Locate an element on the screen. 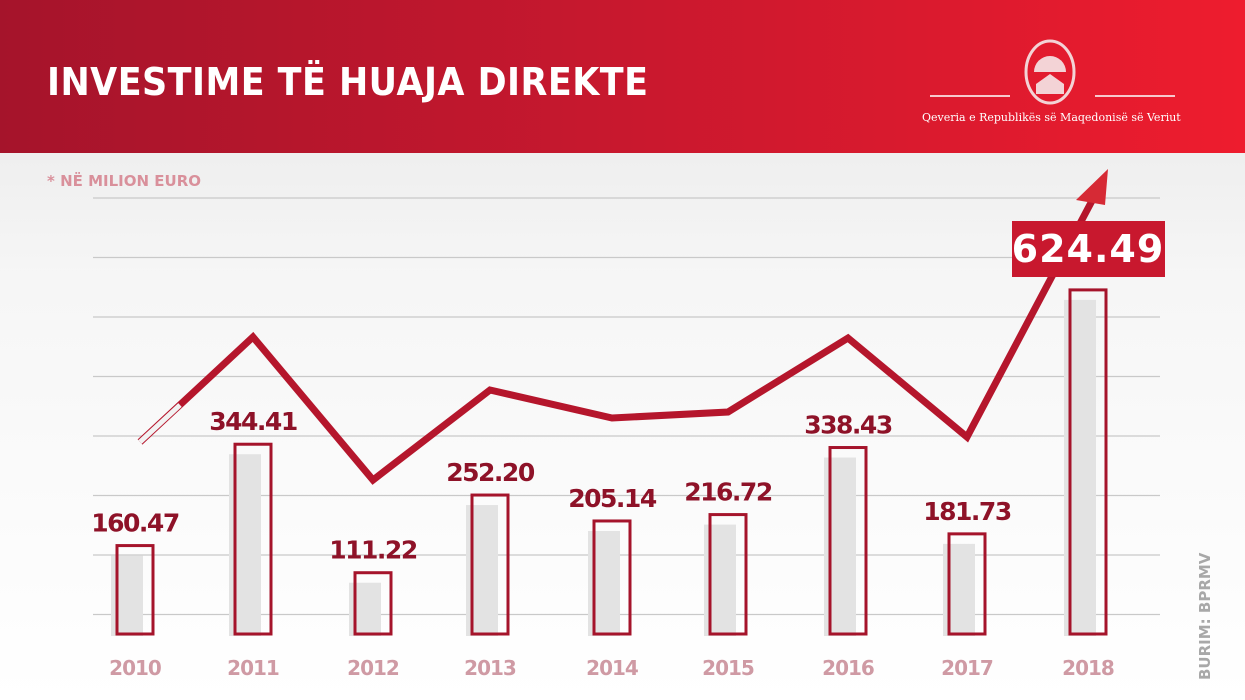 The height and width of the screenshot is (700, 1245). unit-note: * NË MILION EURO is located at coordinates (124, 181).